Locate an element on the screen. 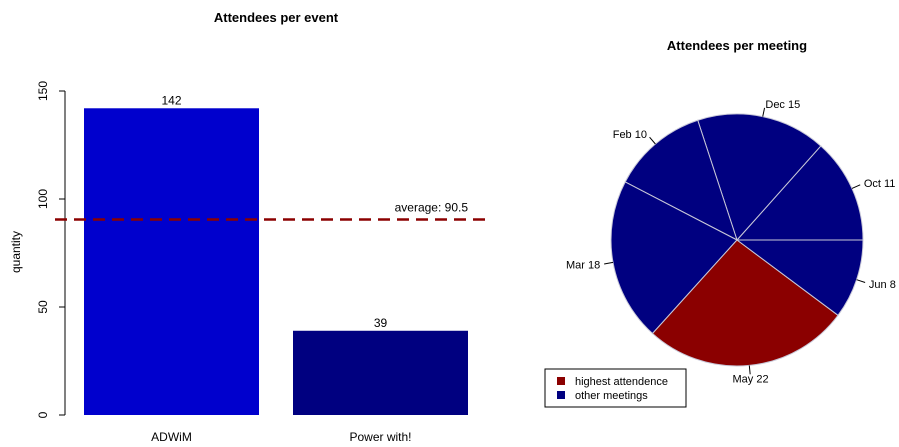 This screenshot has width=899, height=447. y-axis-label: quantity is located at coordinates (16, 252).